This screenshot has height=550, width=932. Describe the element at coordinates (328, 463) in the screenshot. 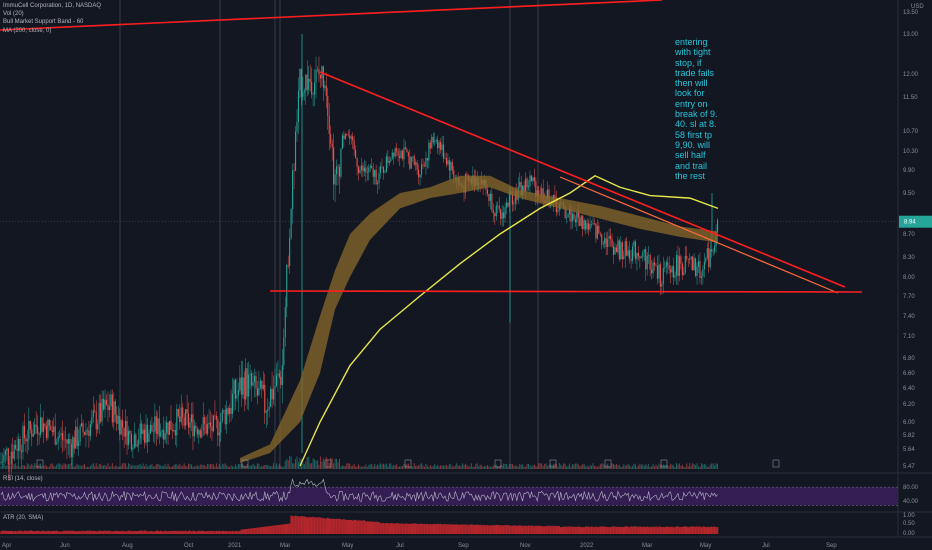

I see `event-marker` at that location.